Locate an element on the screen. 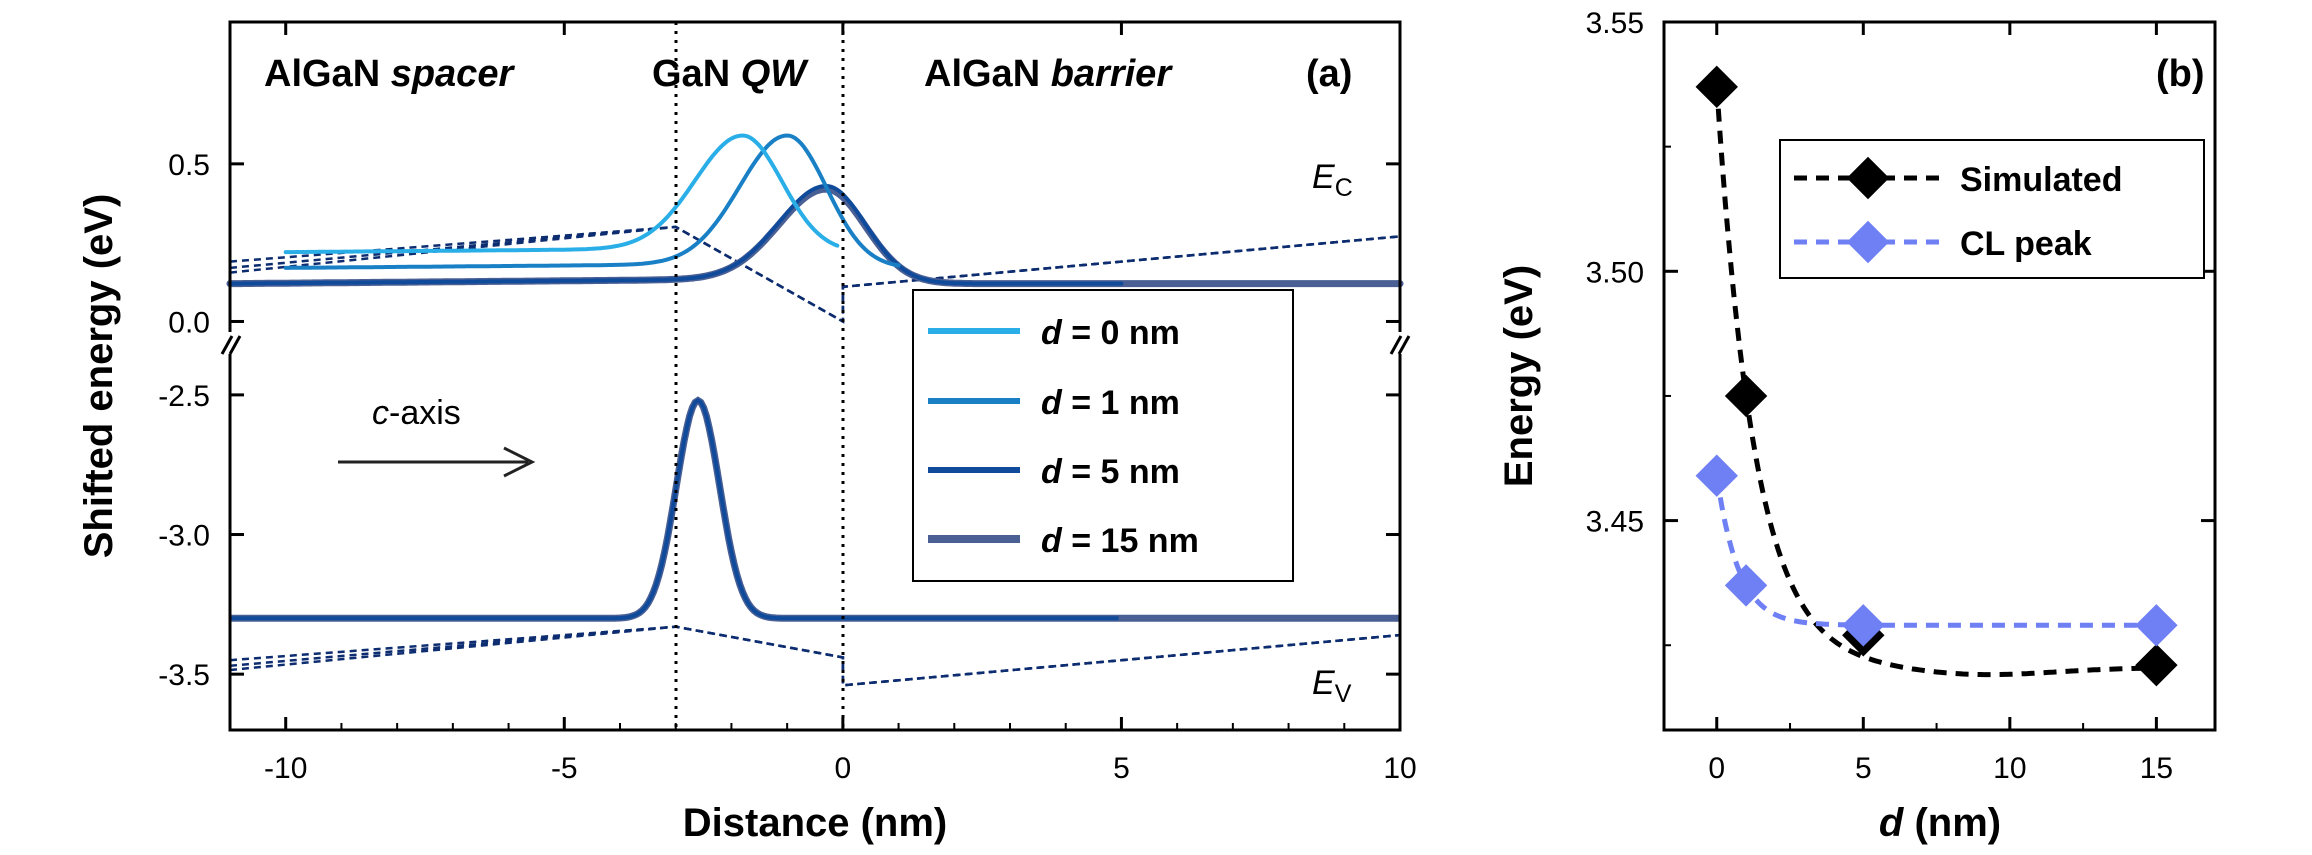 Image resolution: width=2312 pixels, height=855 pixels. legend-frame is located at coordinates (1103, 435).